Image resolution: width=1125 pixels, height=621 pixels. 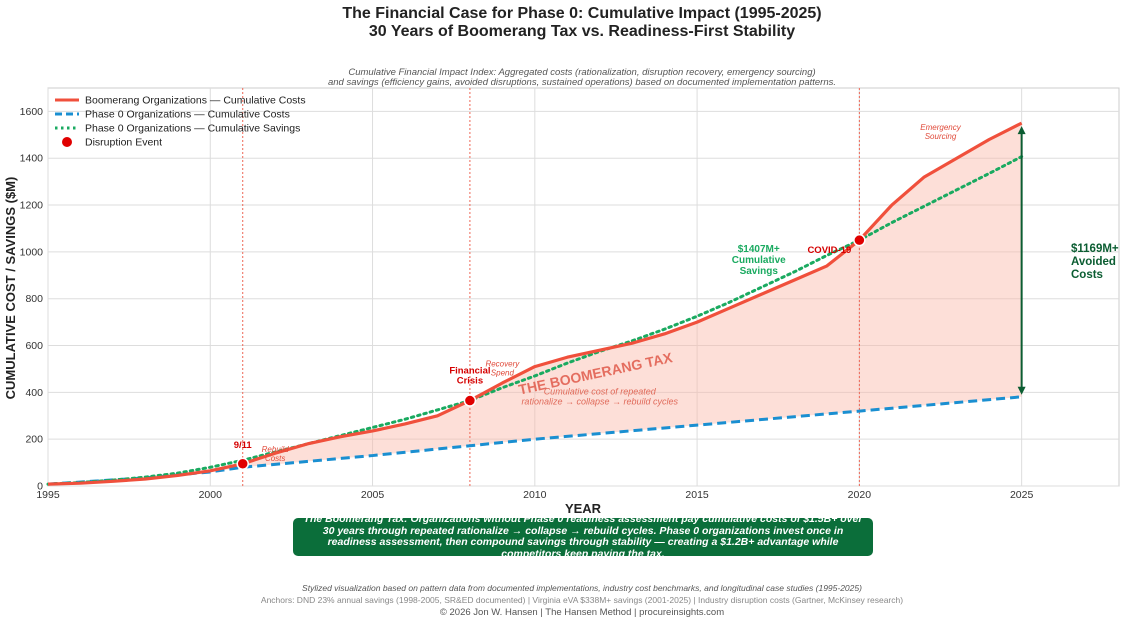 What do you see at coordinates (469, 371) in the screenshot?
I see `event-label-financial-crisis: Financial` at bounding box center [469, 371].